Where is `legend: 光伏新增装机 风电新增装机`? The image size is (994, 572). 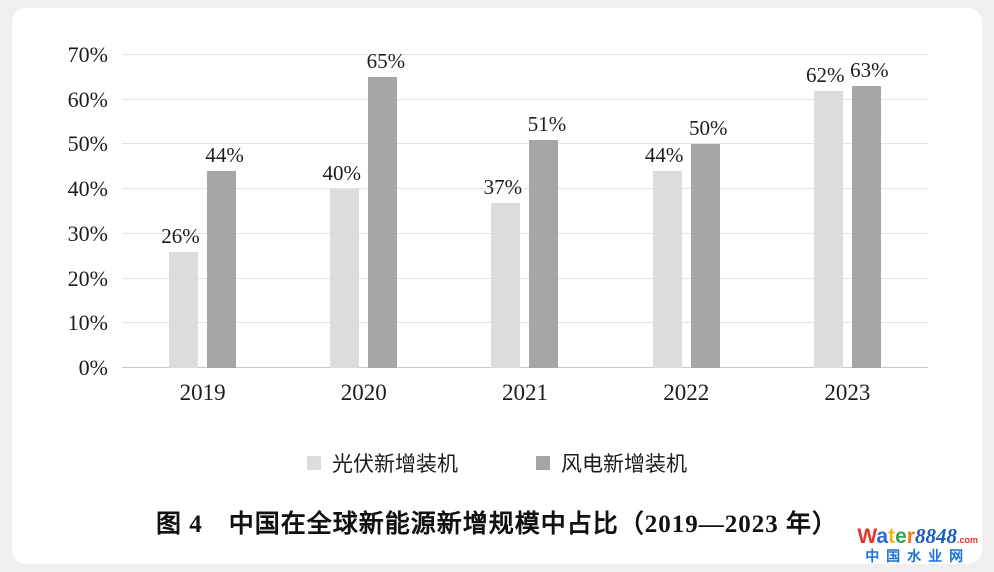 legend: 光伏新增装机 风电新增装机 is located at coordinates (497, 463).